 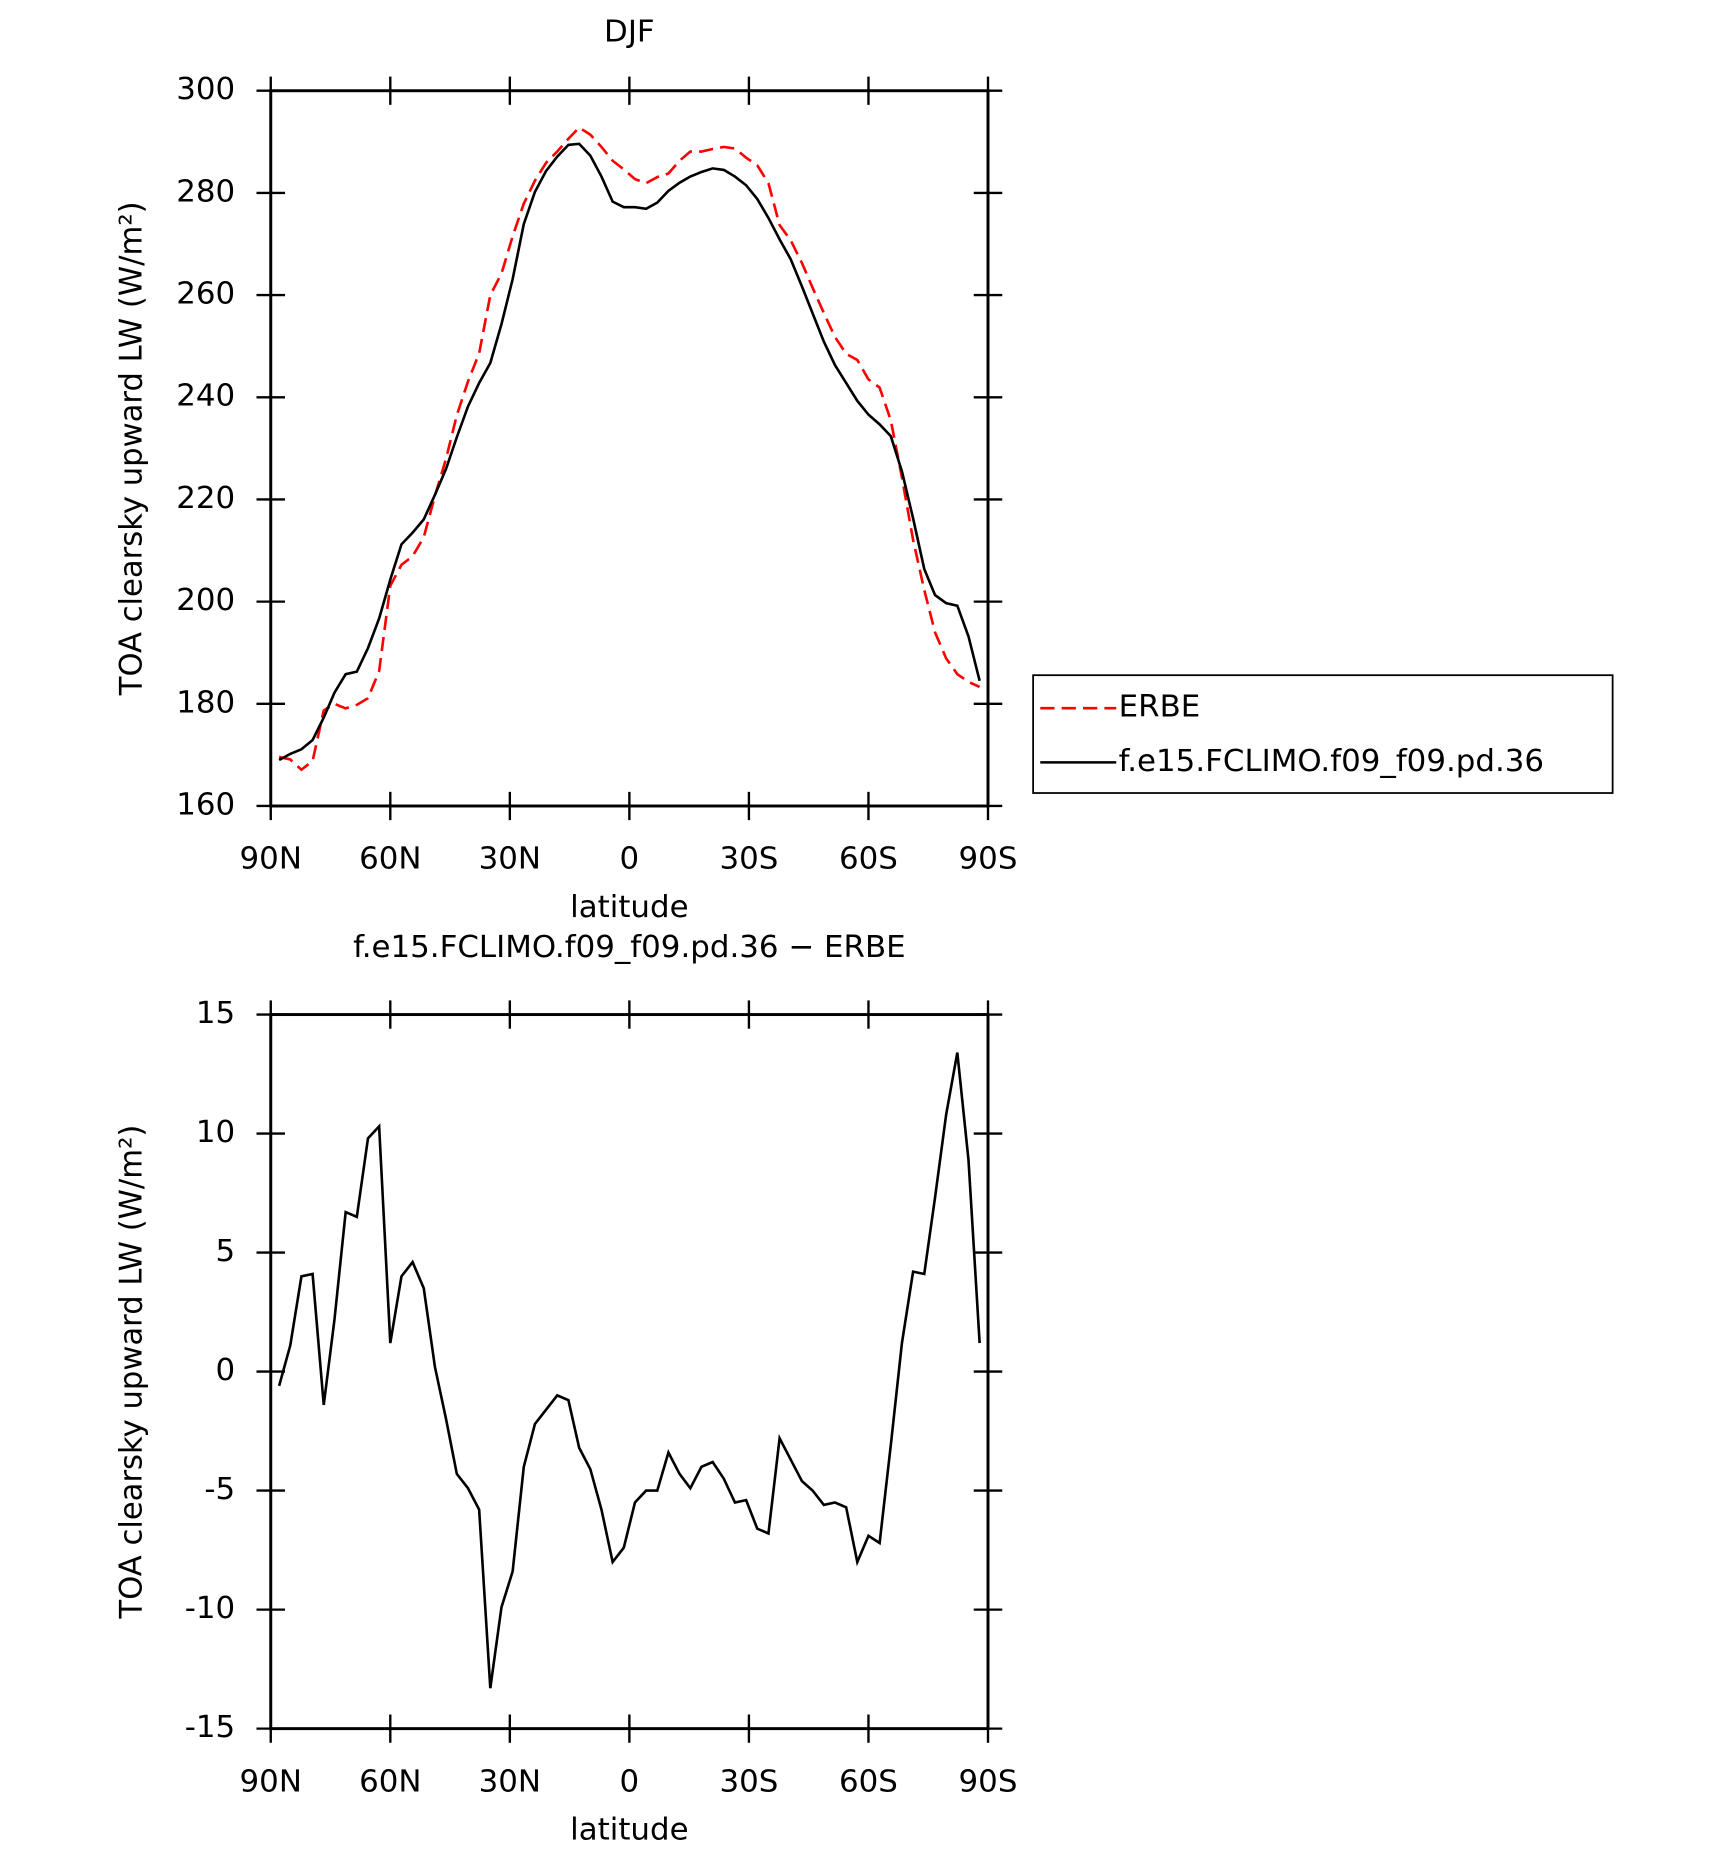 I want to click on y-tick-label: 0, so click(x=225, y=1370).